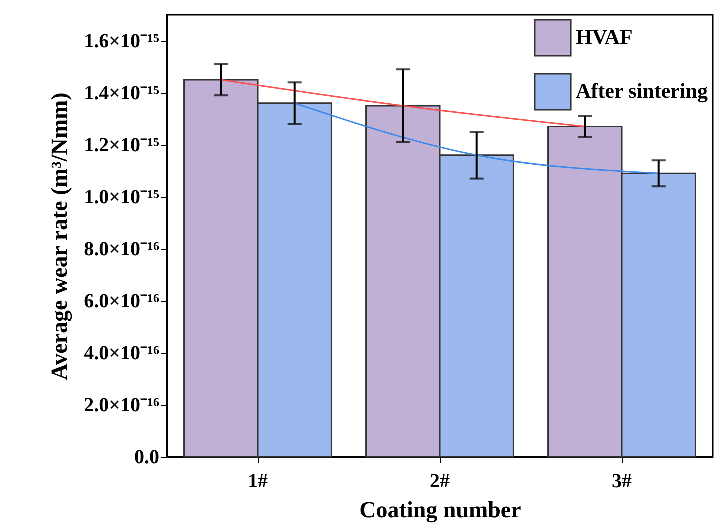  I want to click on y-tick-label: 4.0×10⁻¹⁶, so click(122, 353).